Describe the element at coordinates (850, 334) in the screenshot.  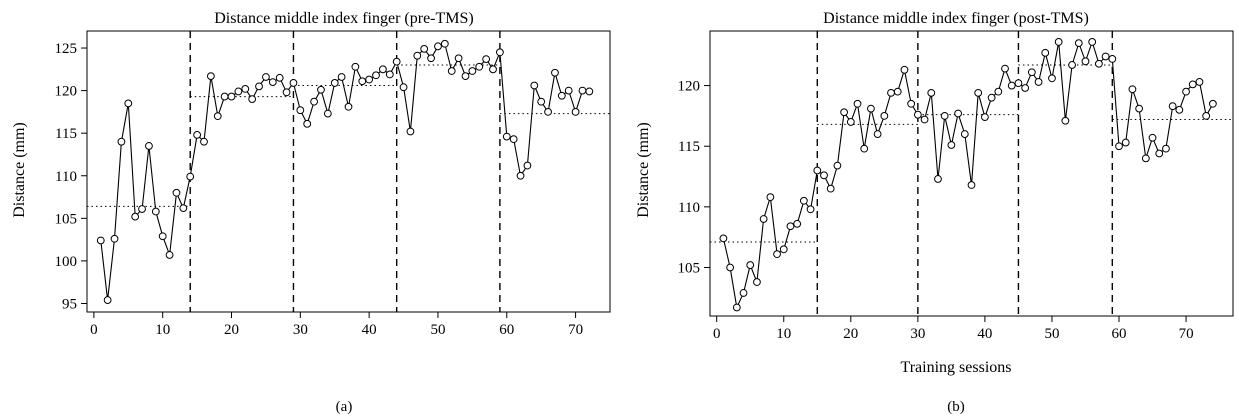
I see `x-tick-label: 20` at that location.